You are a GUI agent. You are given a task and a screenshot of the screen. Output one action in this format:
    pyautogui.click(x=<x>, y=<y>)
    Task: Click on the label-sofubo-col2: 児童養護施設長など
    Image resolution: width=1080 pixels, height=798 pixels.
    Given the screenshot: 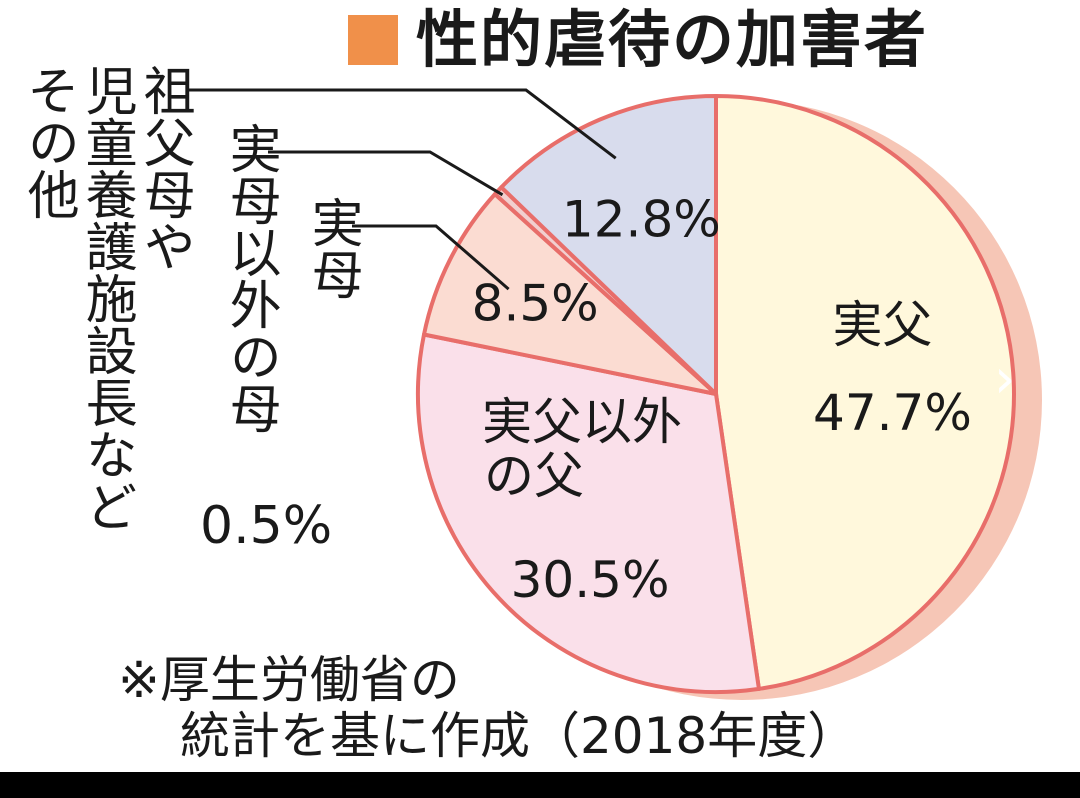 What is the action you would take?
    pyautogui.click(x=106, y=298)
    